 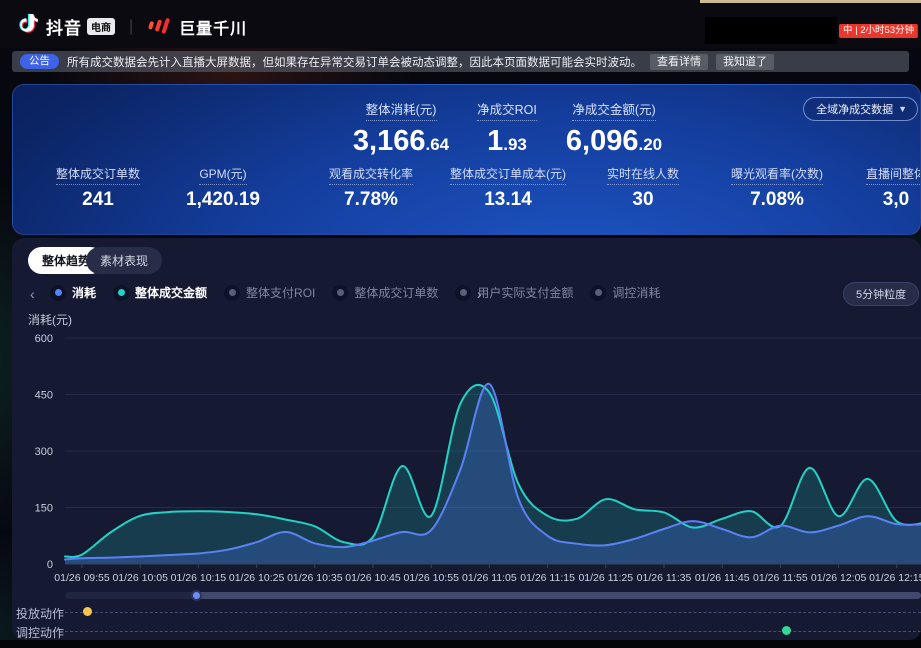 What do you see at coordinates (257, 578) in the screenshot?
I see `x-tick-label: 01/26 10:25` at bounding box center [257, 578].